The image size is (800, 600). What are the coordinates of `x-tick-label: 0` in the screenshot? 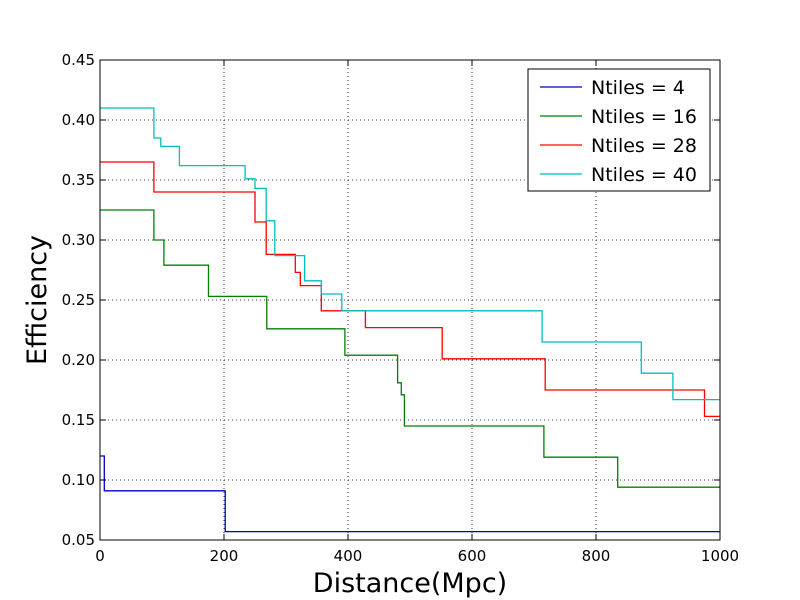 It's located at (100, 556).